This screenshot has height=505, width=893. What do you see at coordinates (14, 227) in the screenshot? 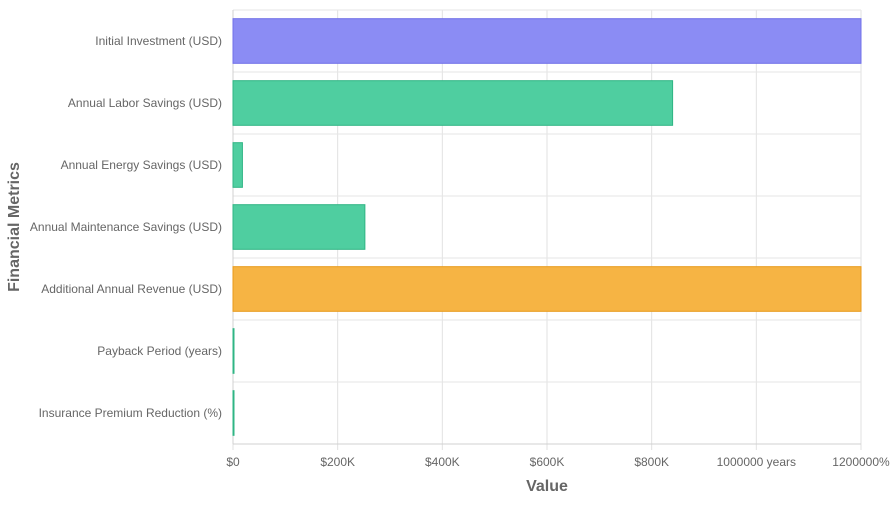
I see `y-axis-title: Financial Metrics` at bounding box center [14, 227].